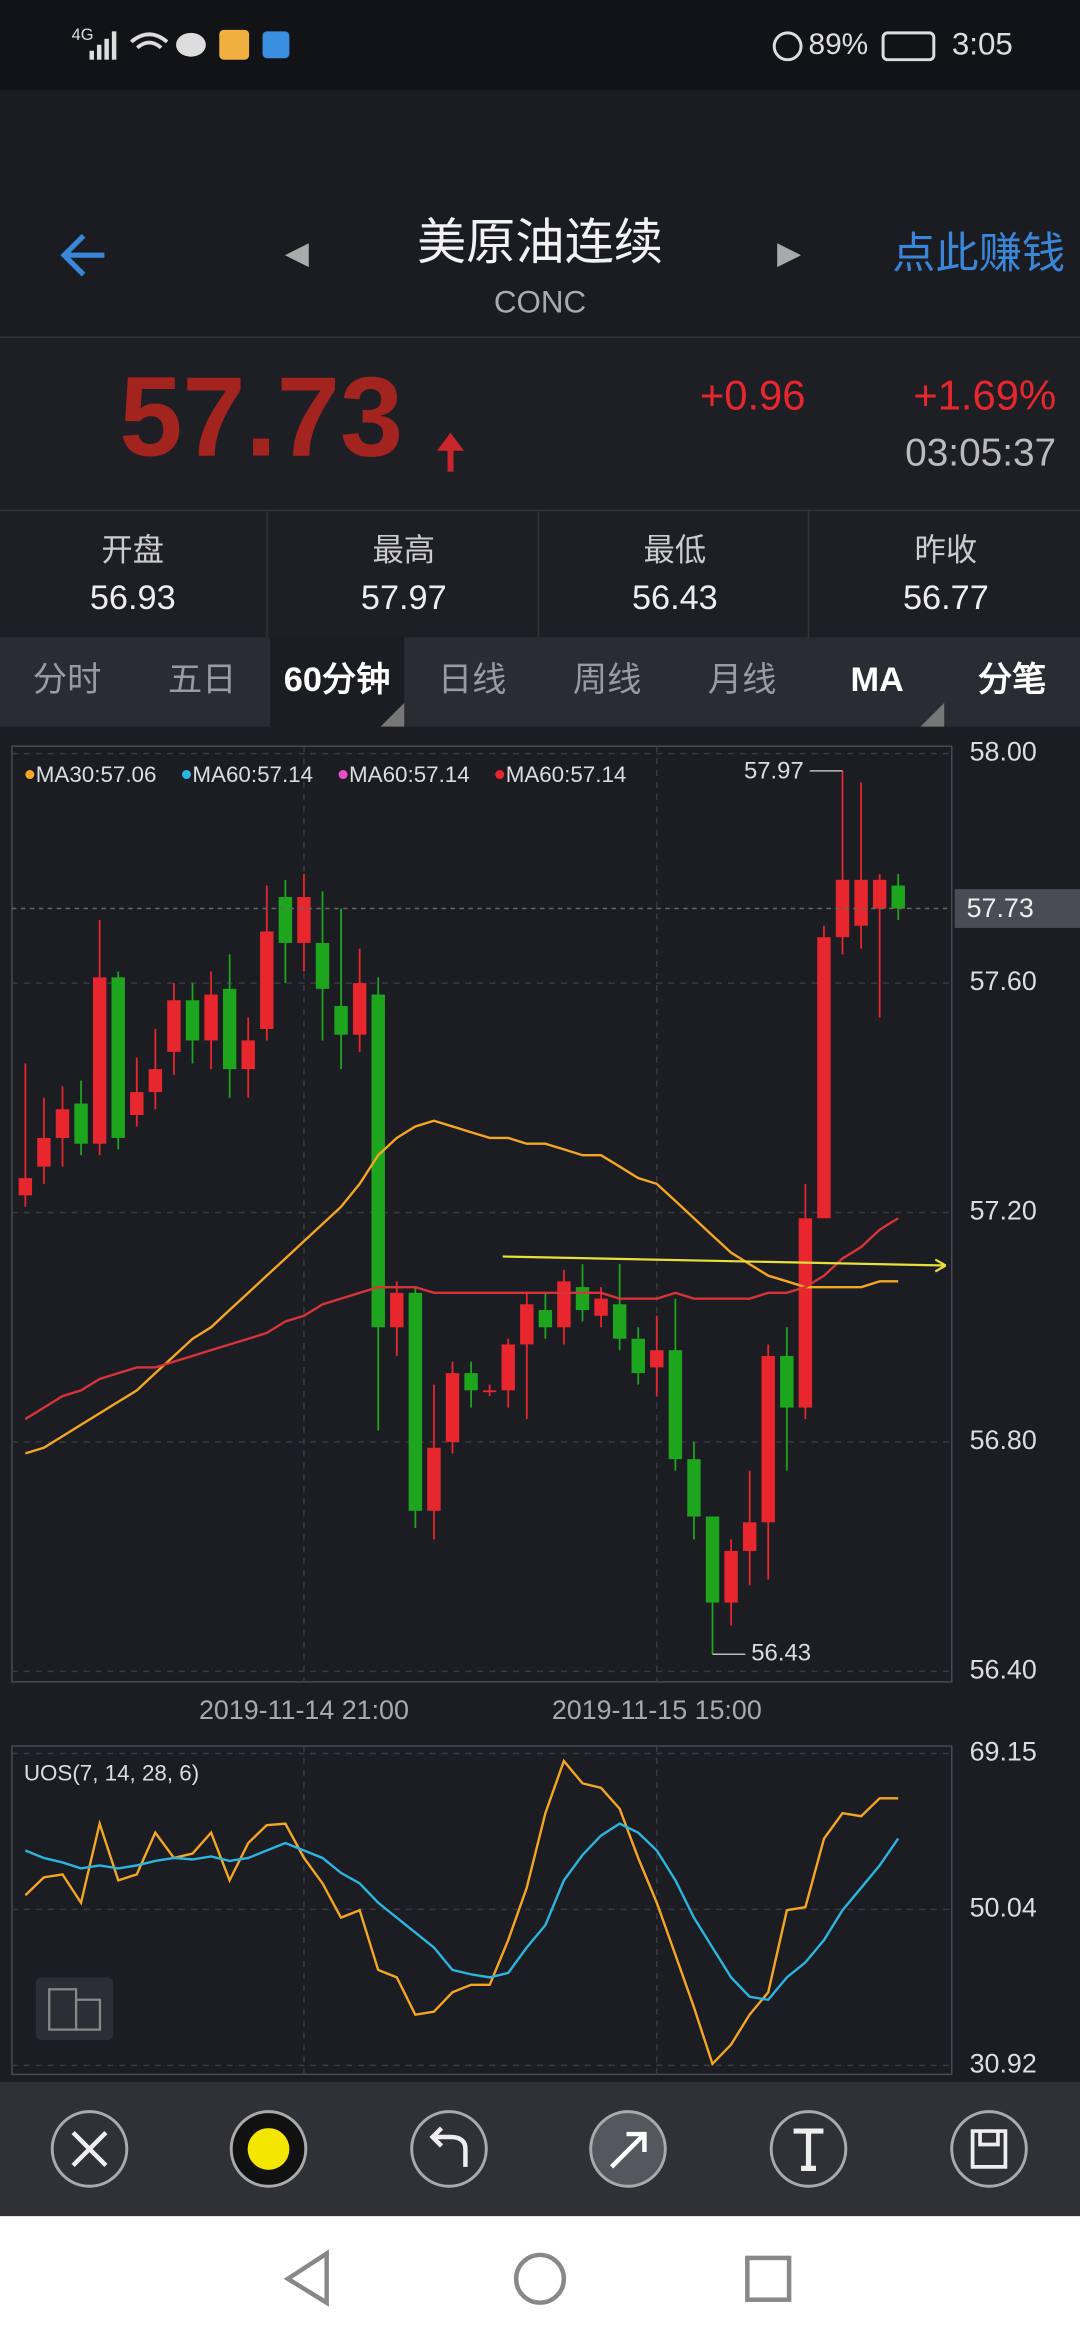  I want to click on message-icon, so click(191, 44).